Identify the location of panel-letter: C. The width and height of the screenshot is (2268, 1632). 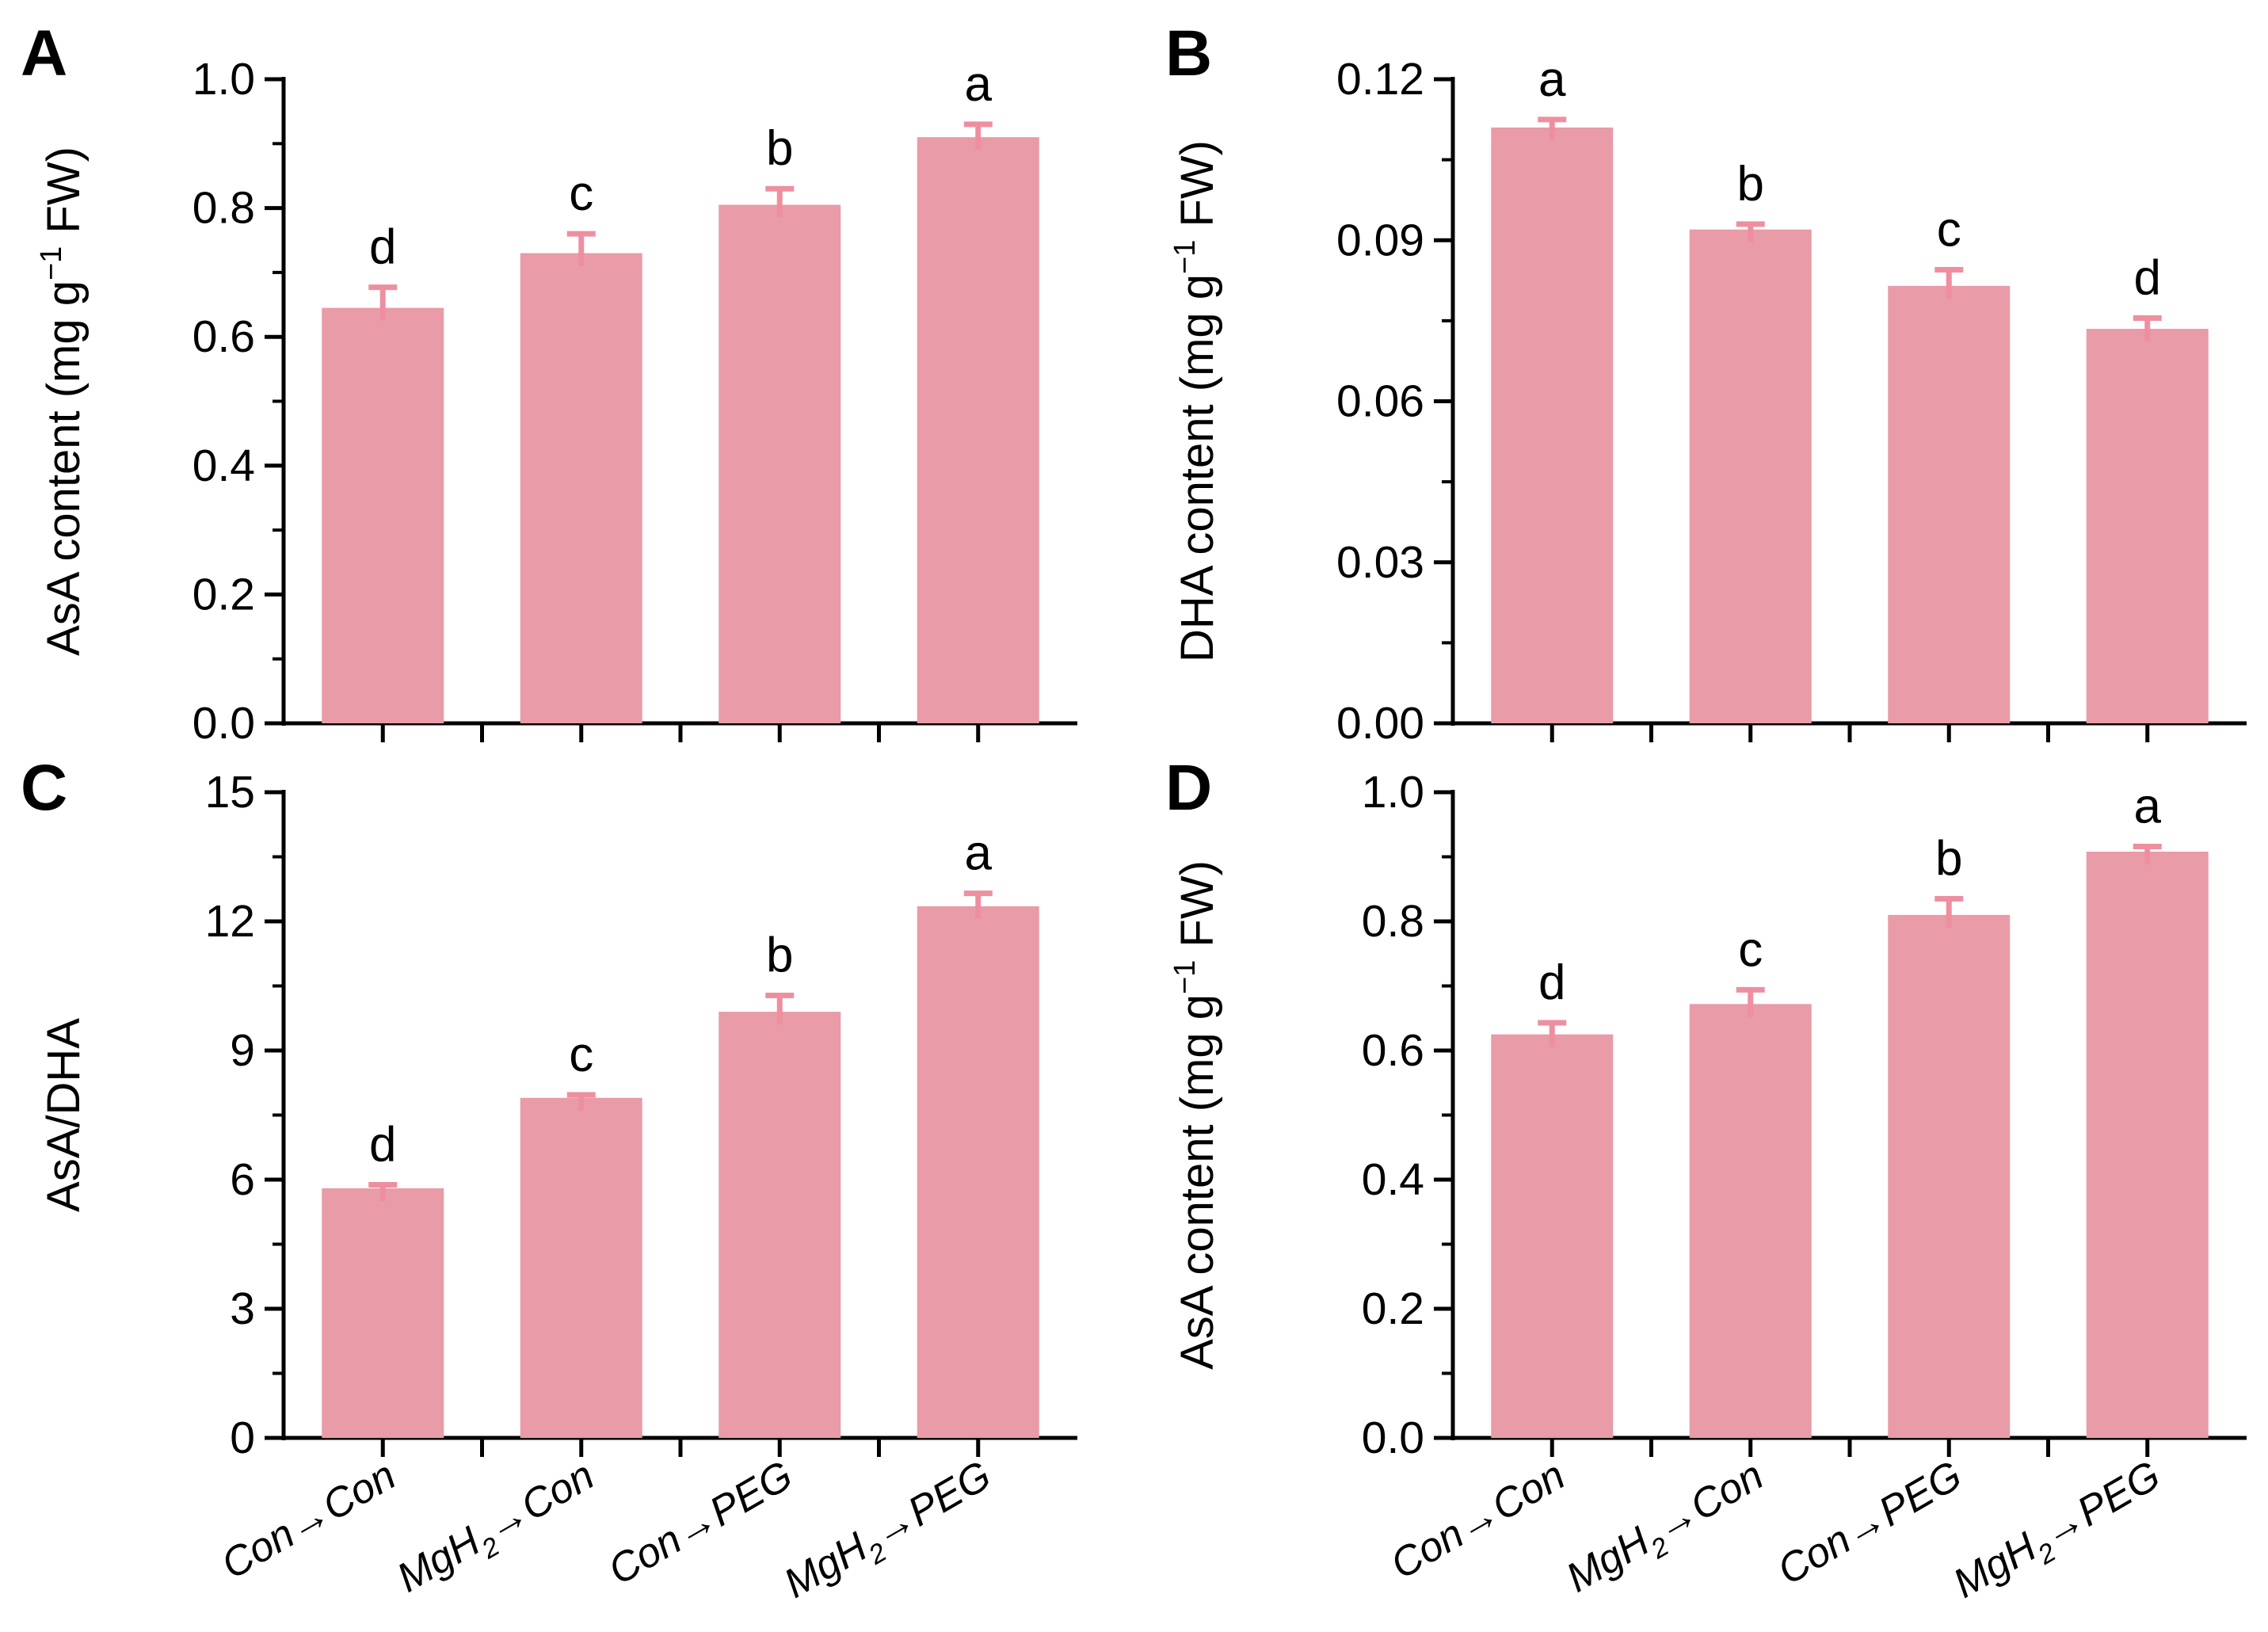
(44, 788).